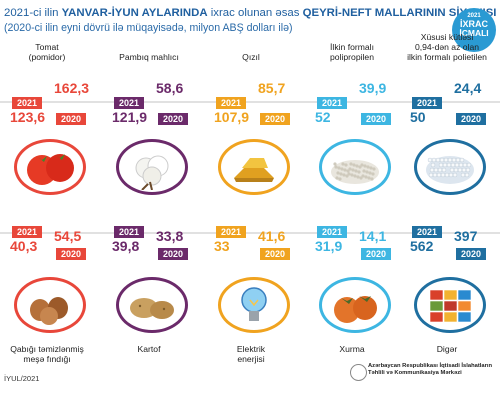  Describe the element at coordinates (24, 246) in the screenshot. I see `value-2021: 40,3` at that location.